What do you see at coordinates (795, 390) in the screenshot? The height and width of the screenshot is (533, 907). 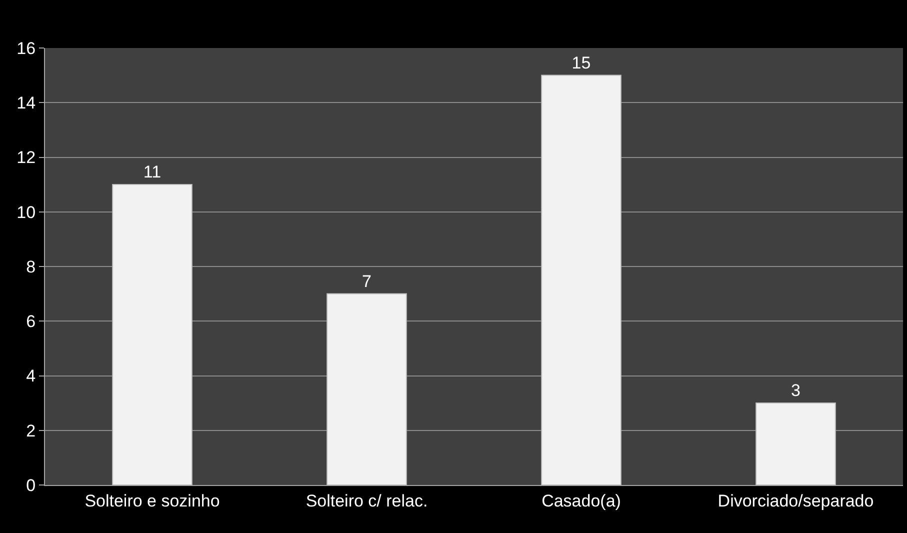 I see `data-label: 3` at bounding box center [795, 390].